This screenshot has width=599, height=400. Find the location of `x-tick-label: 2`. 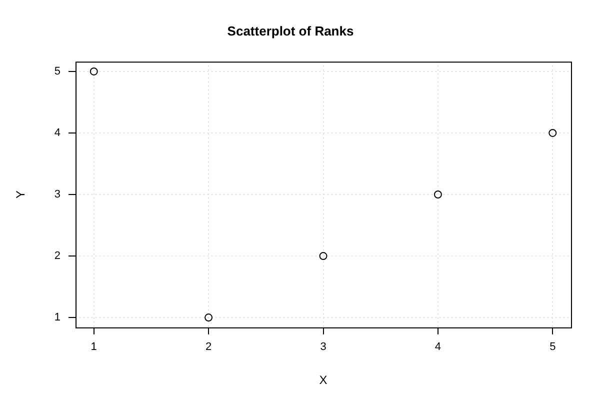

x-tick-label: 2 is located at coordinates (209, 347).